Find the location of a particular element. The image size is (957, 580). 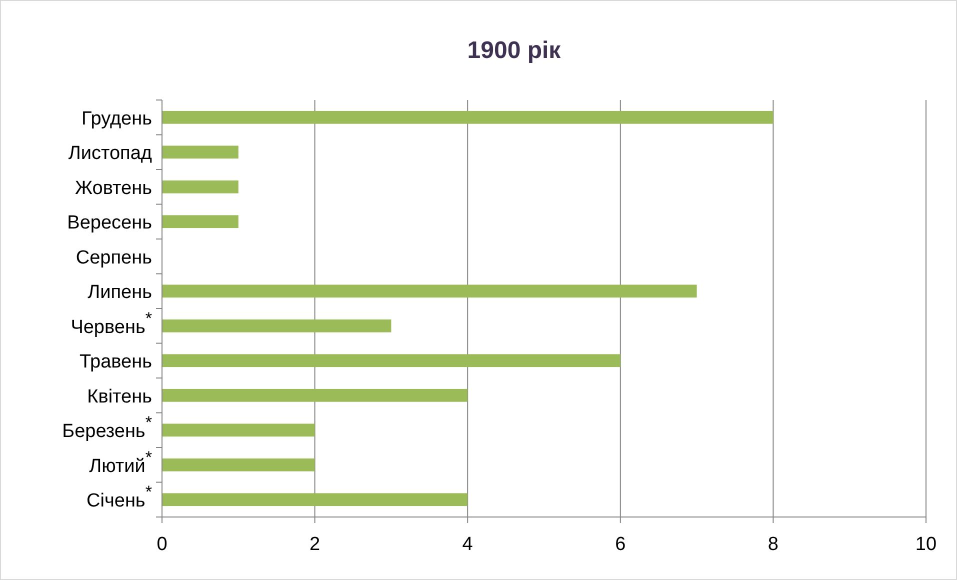

x-tick-label: 0 is located at coordinates (162, 544).